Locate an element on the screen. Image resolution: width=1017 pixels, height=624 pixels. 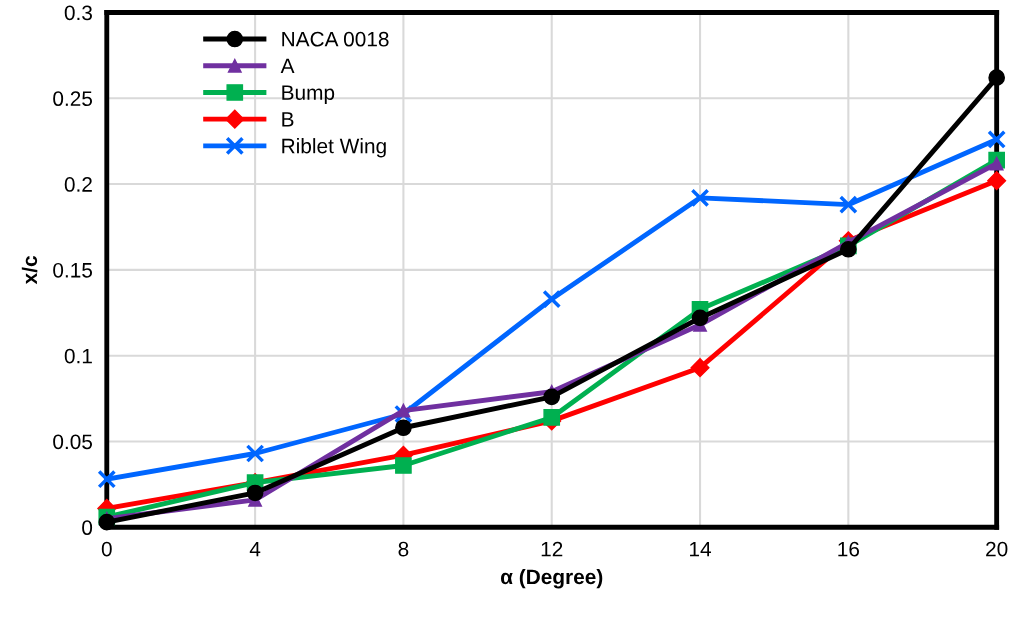
y-tick-label: 0.2 is located at coordinates (78, 184).